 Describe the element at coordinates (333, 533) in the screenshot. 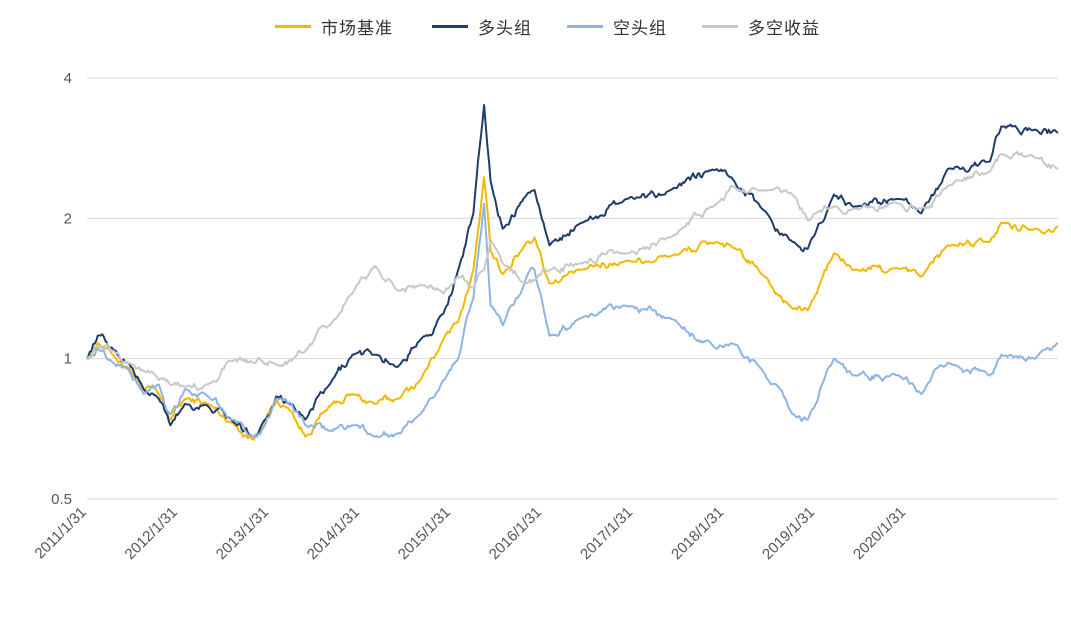

I see `x-tick-label: 2014/1/31` at that location.